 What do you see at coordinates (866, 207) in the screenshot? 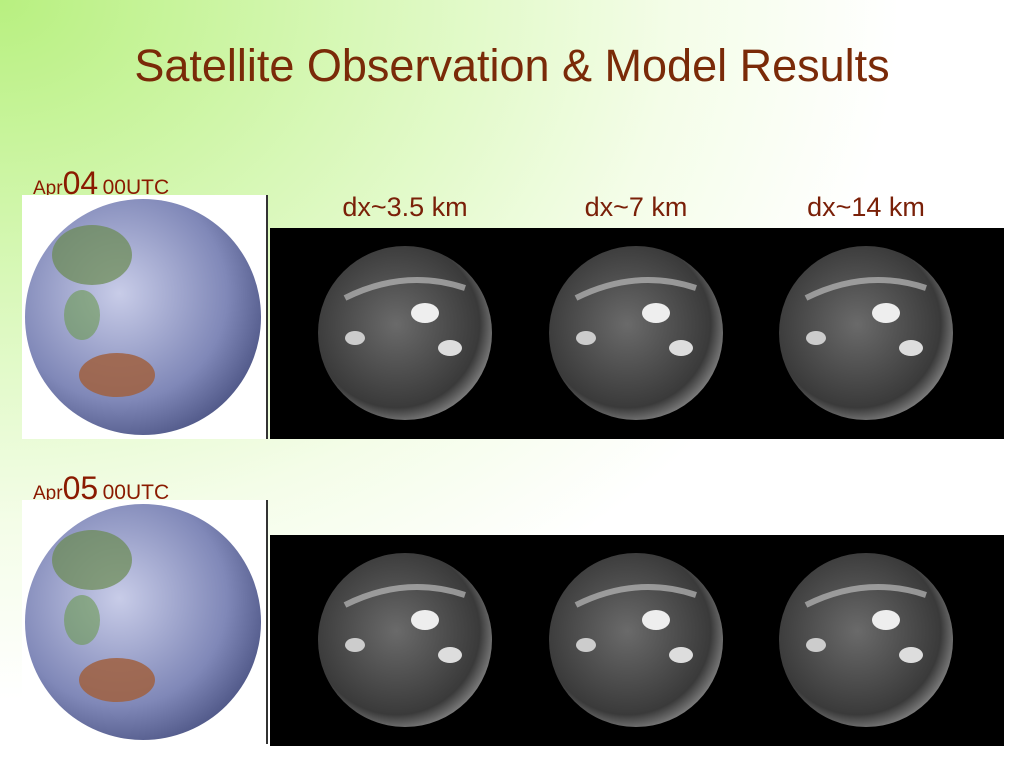
I see `column-label: dx~14 km` at bounding box center [866, 207].